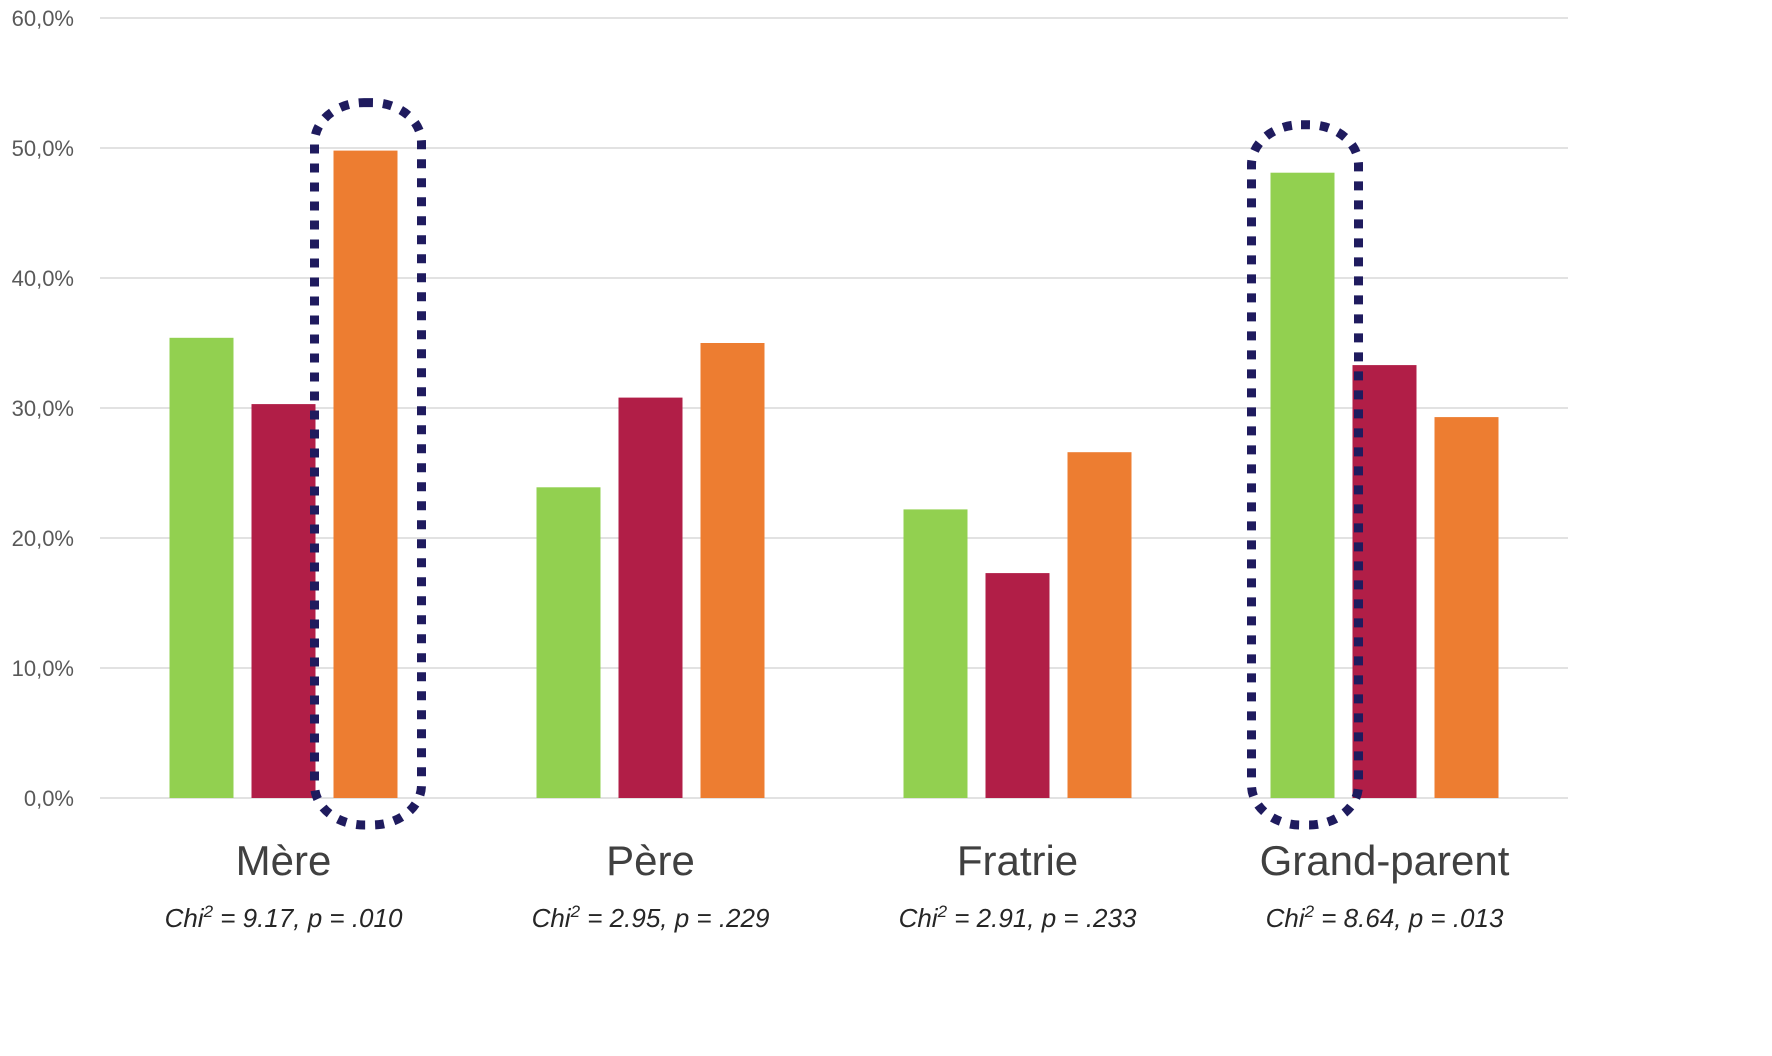 The height and width of the screenshot is (1056, 1772). I want to click on category-label: Grand-parent, so click(1385, 860).